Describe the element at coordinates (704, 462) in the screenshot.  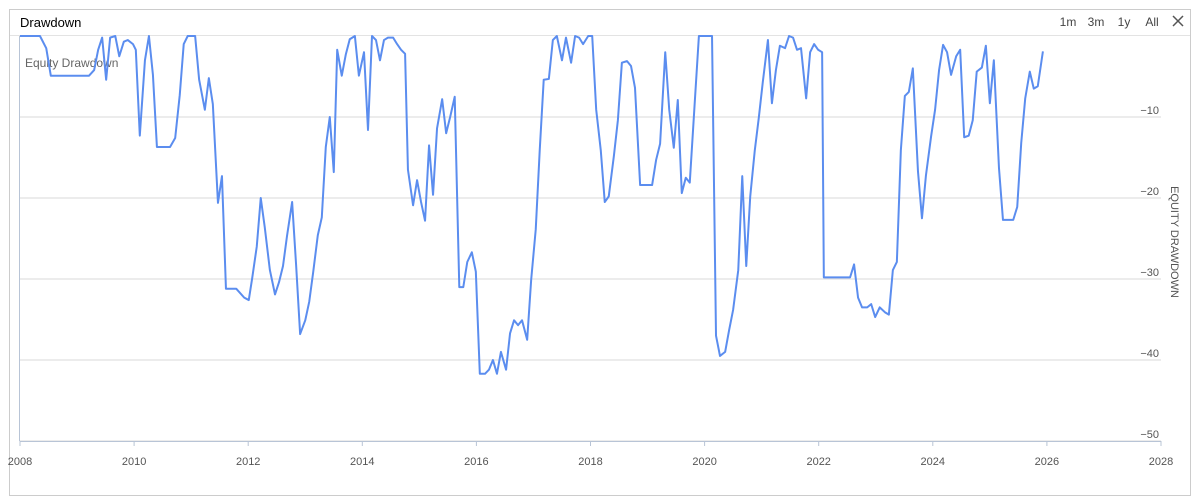
I see `x-tick-label: 2020` at that location.